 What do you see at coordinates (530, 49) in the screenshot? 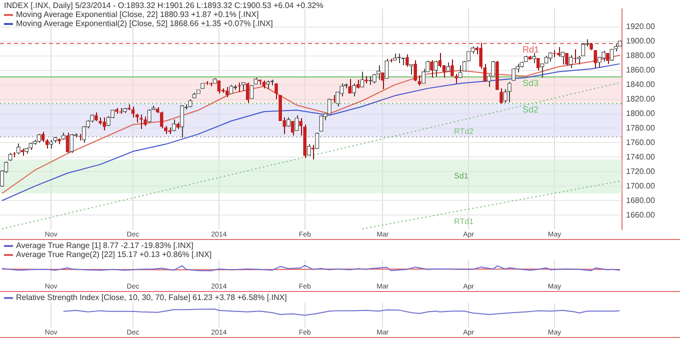
I see `ref-line-label: Rd1` at bounding box center [530, 49].